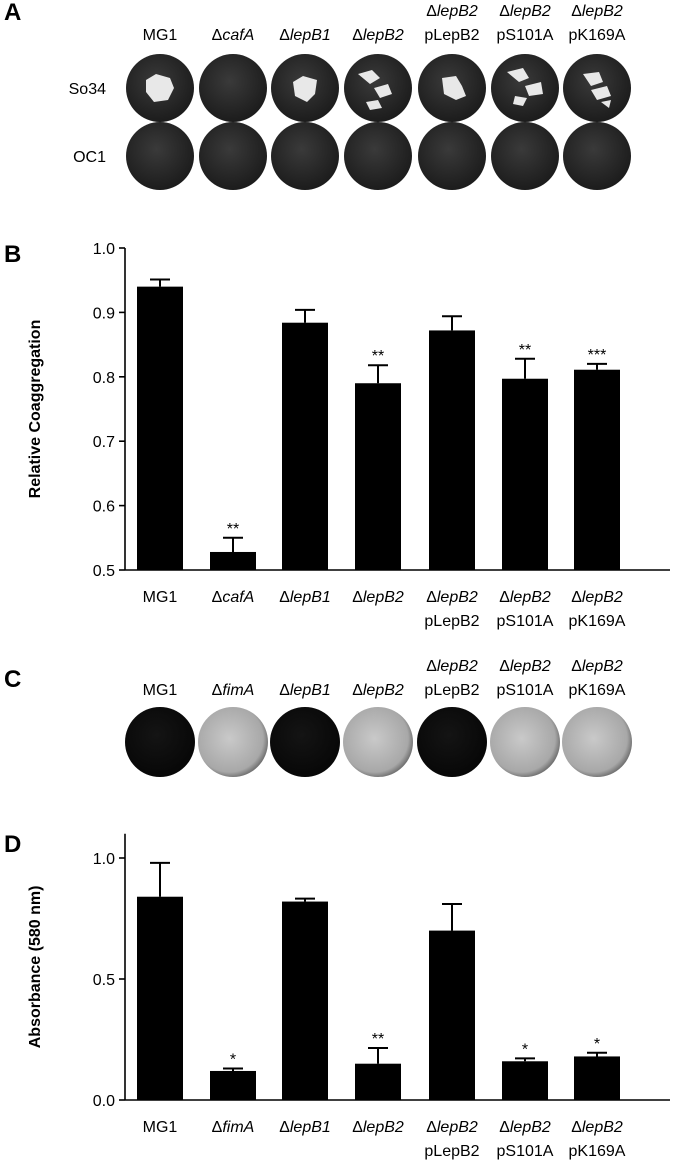  What do you see at coordinates (12, 254) in the screenshot?
I see `panel-letter: B` at bounding box center [12, 254].